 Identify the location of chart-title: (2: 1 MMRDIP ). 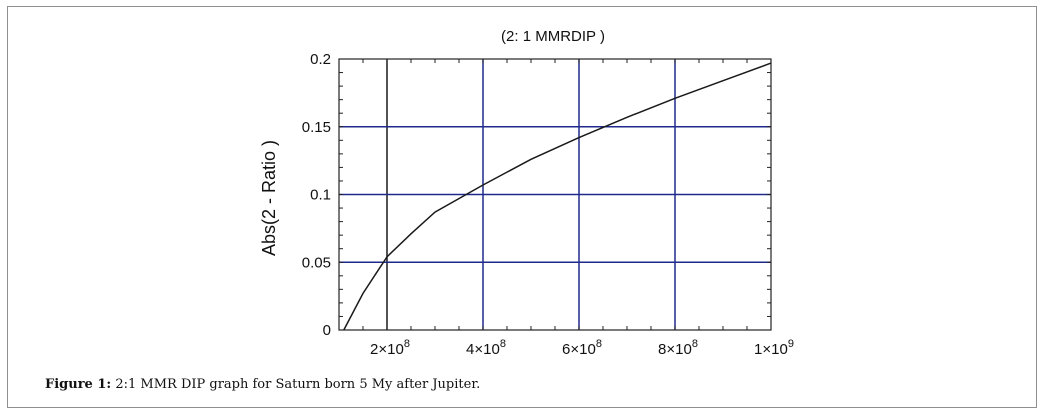
(553, 36).